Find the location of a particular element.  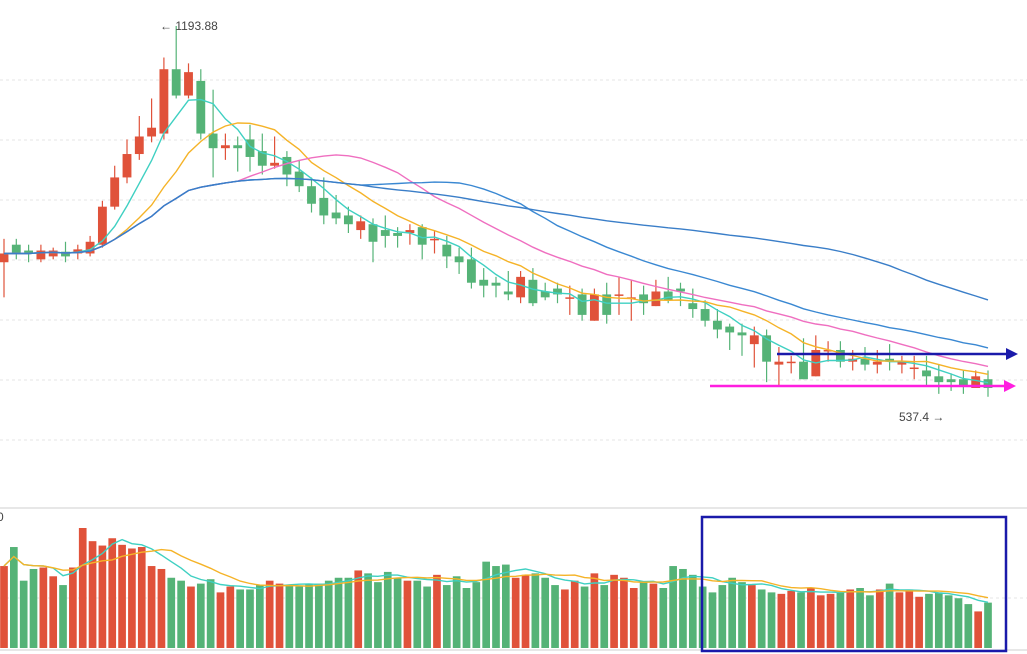

volume-highlight-box is located at coordinates (854, 584).